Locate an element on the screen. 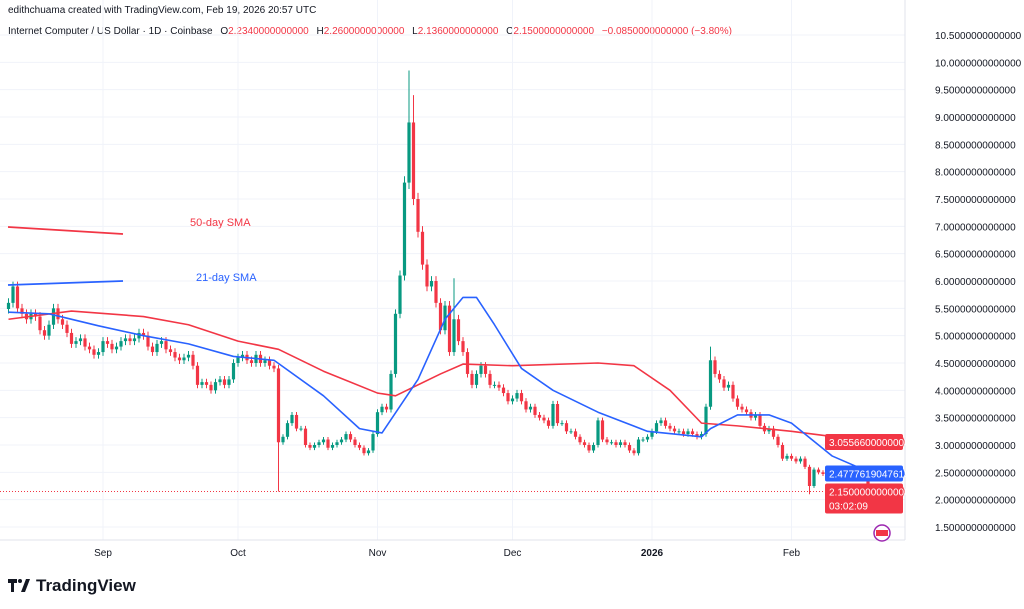  y-tick-label: 10.5000000000000 is located at coordinates (978, 36).